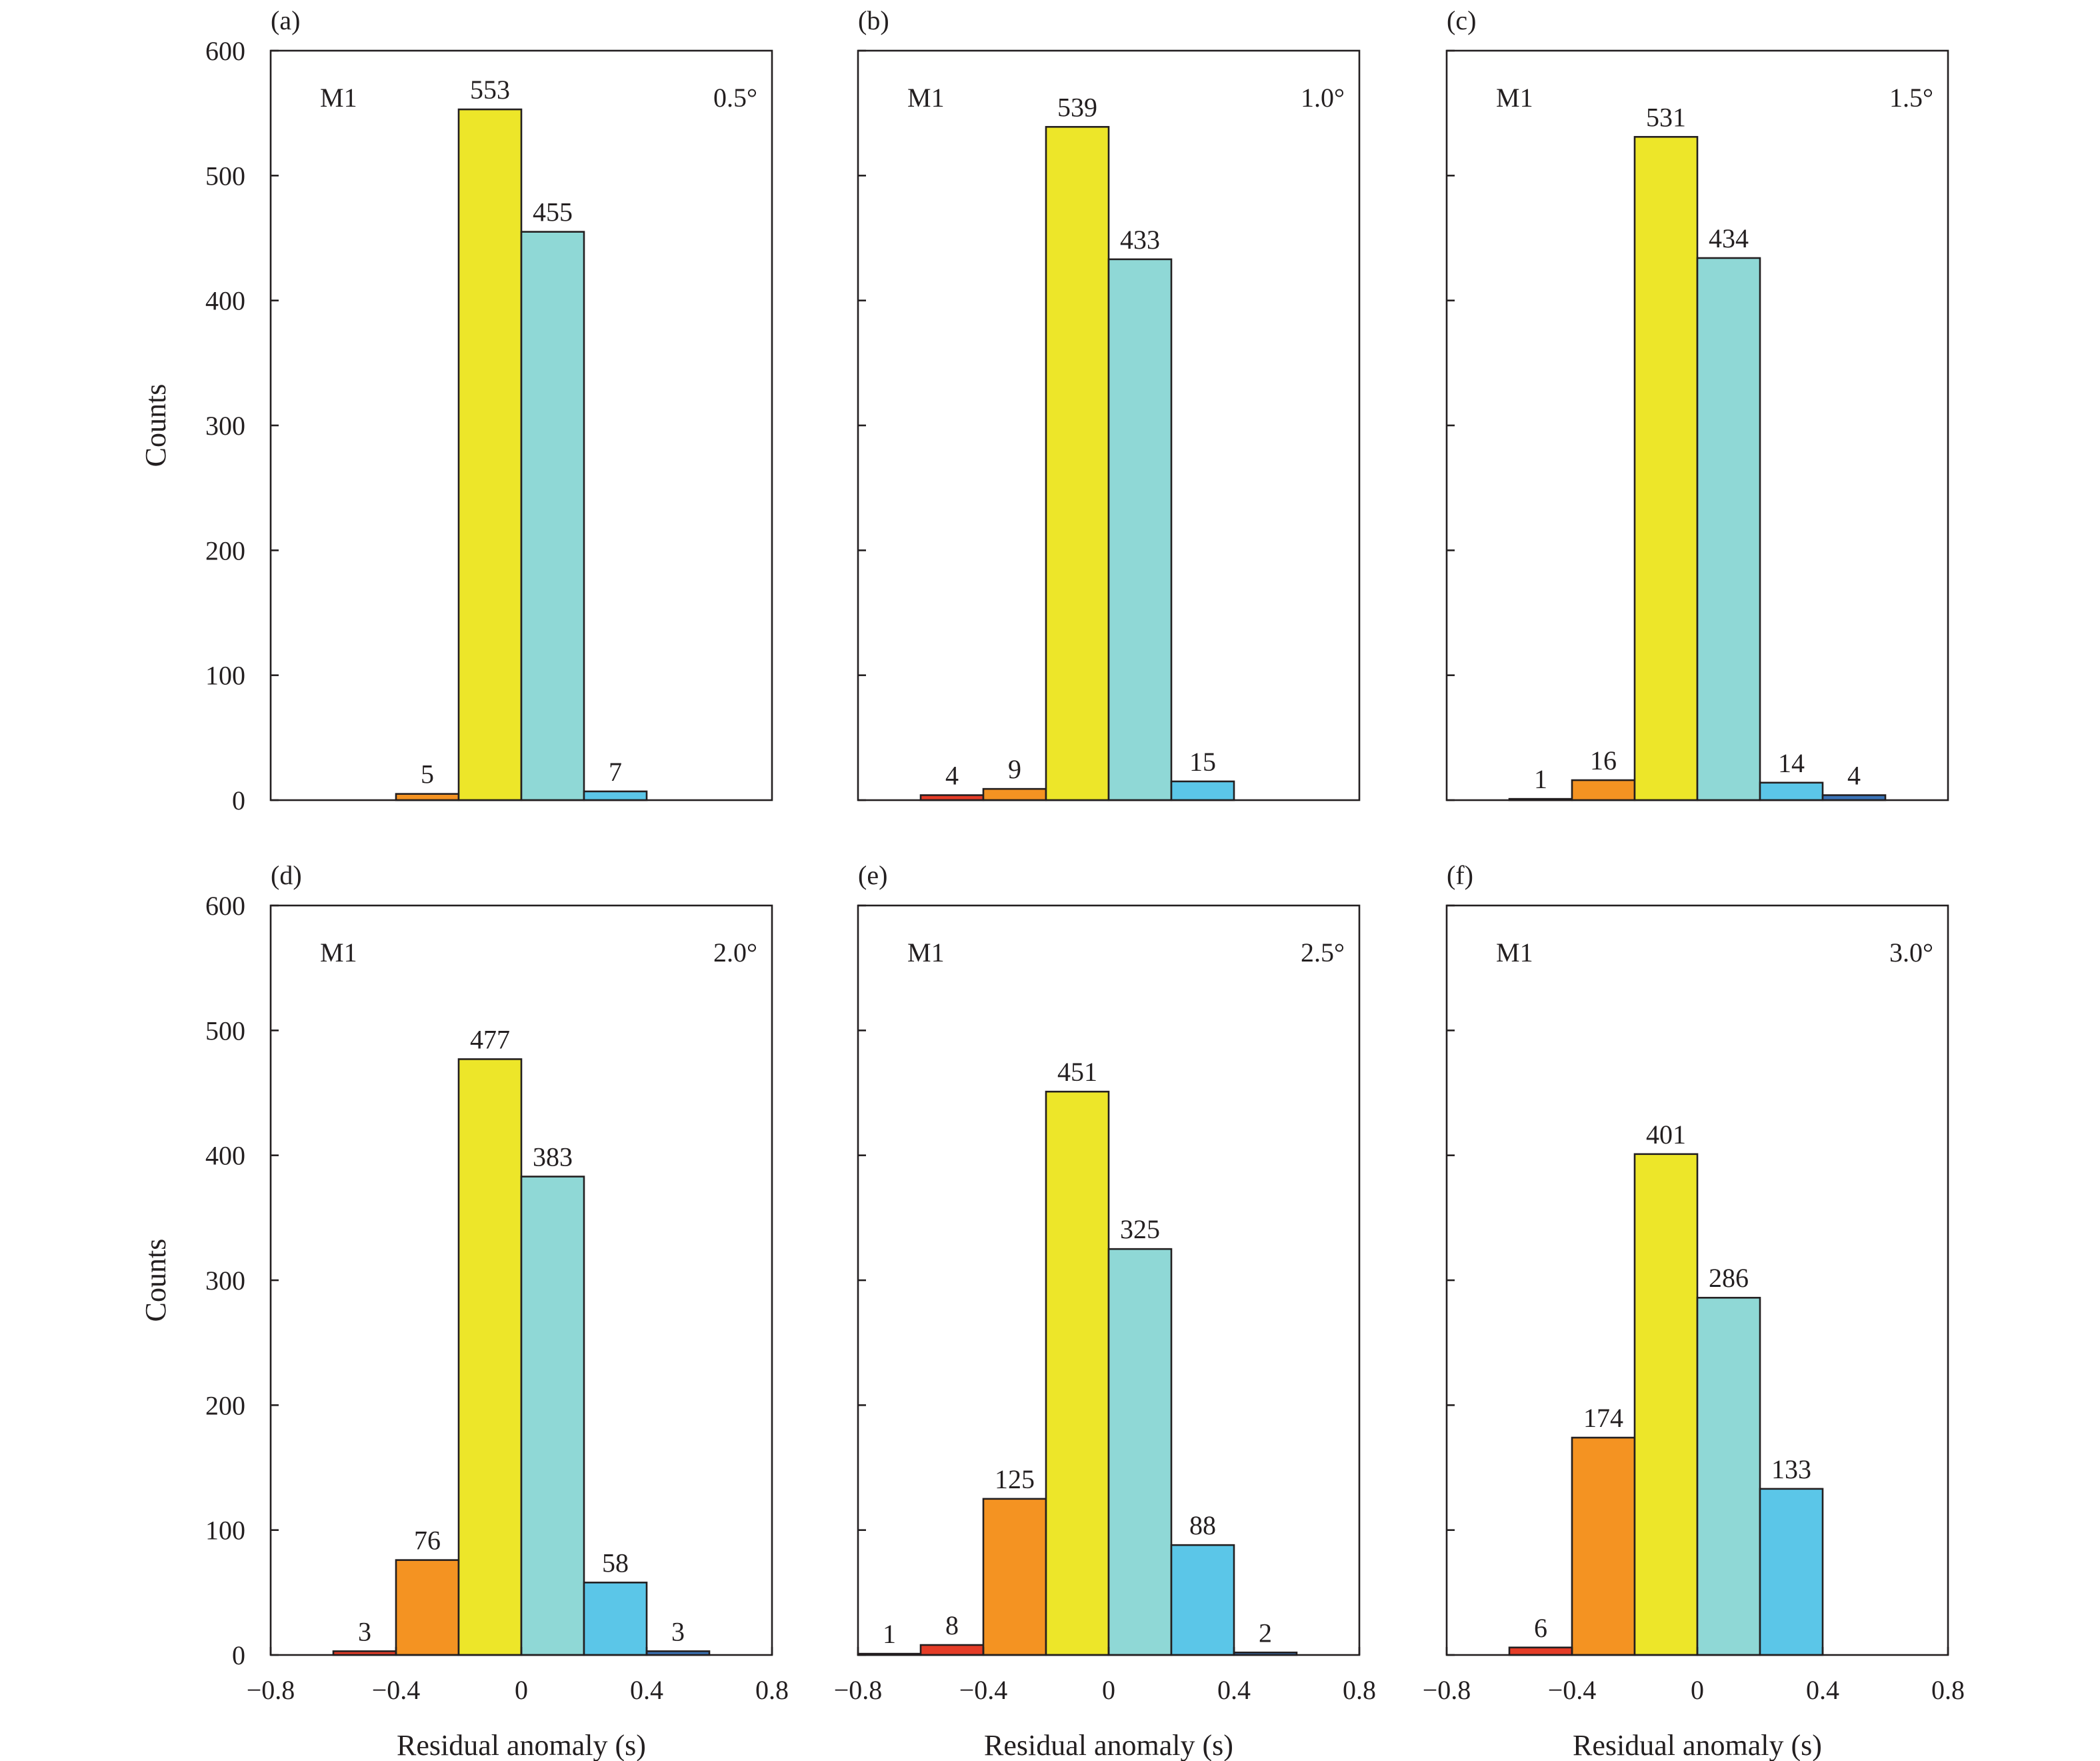 This screenshot has width=2100, height=1761. I want to click on bar-value-label: 2, so click(1265, 1633).